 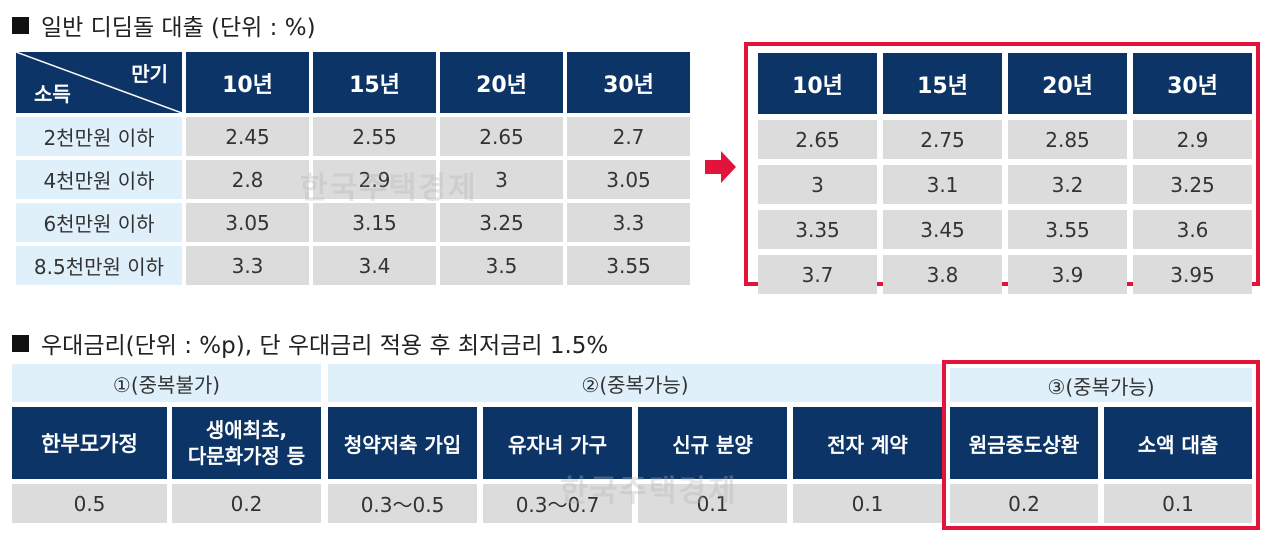 What do you see at coordinates (247, 179) in the screenshot?
I see `rate-cell: 2.8` at bounding box center [247, 179].